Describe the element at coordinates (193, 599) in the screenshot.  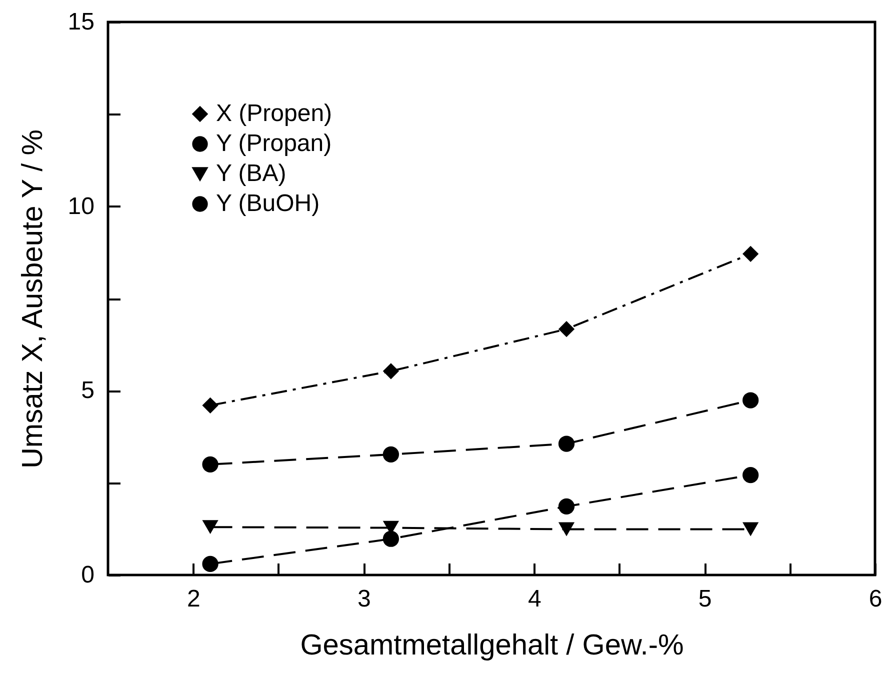
I see `x-tick-label: 2` at that location.